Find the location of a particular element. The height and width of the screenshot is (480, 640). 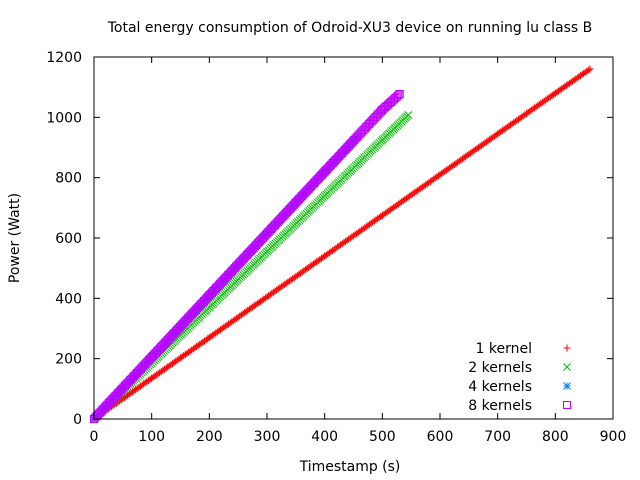

legend-item: 8 kernels is located at coordinates (519, 406).